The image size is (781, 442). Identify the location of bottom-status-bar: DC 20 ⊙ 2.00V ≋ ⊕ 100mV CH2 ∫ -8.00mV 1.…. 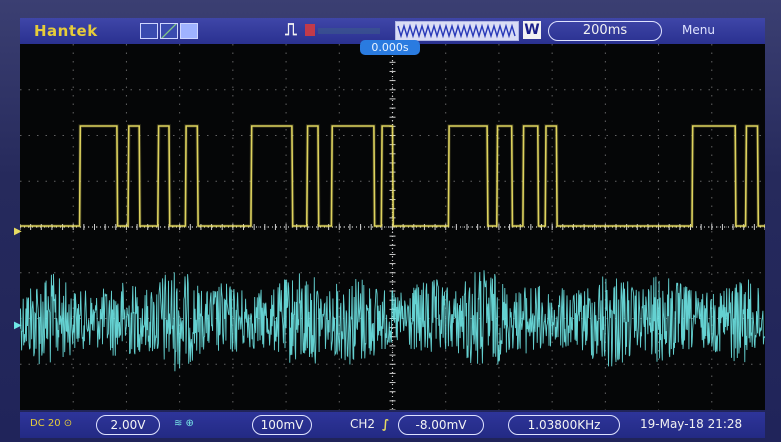
(392, 425).